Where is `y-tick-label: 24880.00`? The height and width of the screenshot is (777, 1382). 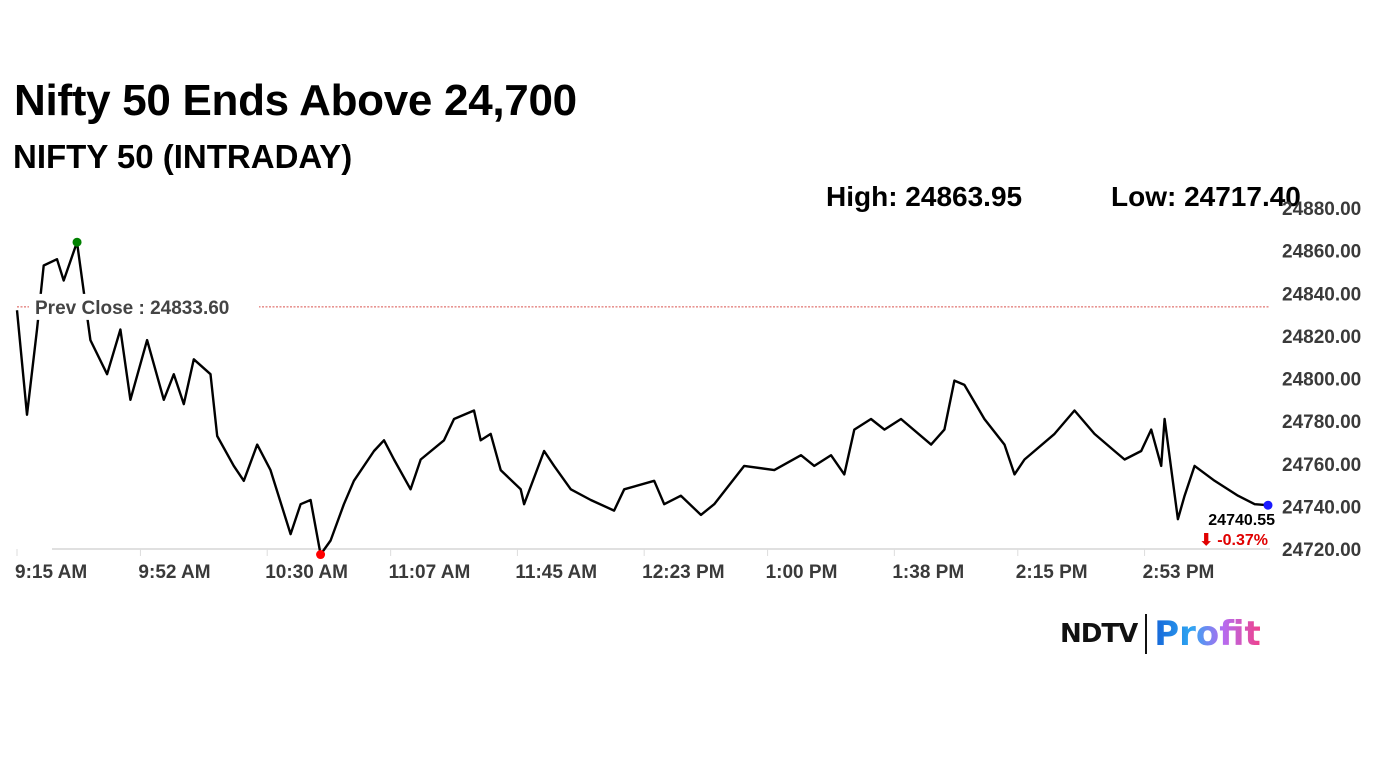 y-tick-label: 24880.00 is located at coordinates (1321, 209).